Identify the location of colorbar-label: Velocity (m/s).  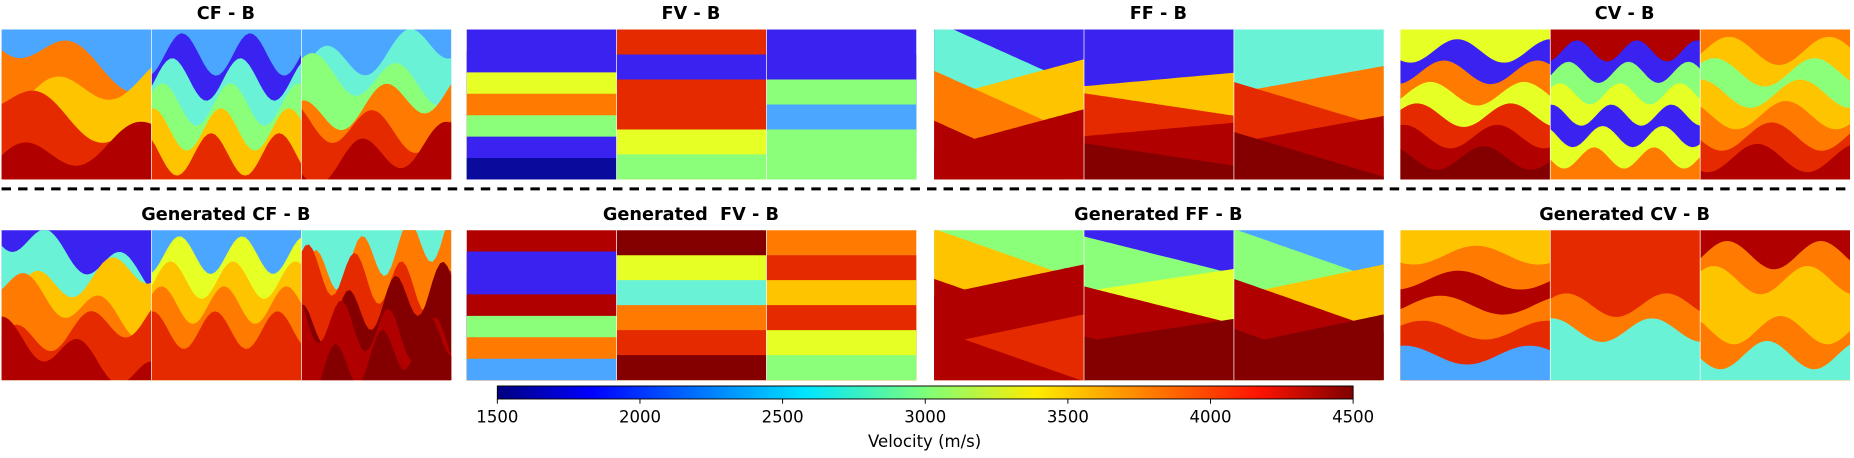
(924, 441).